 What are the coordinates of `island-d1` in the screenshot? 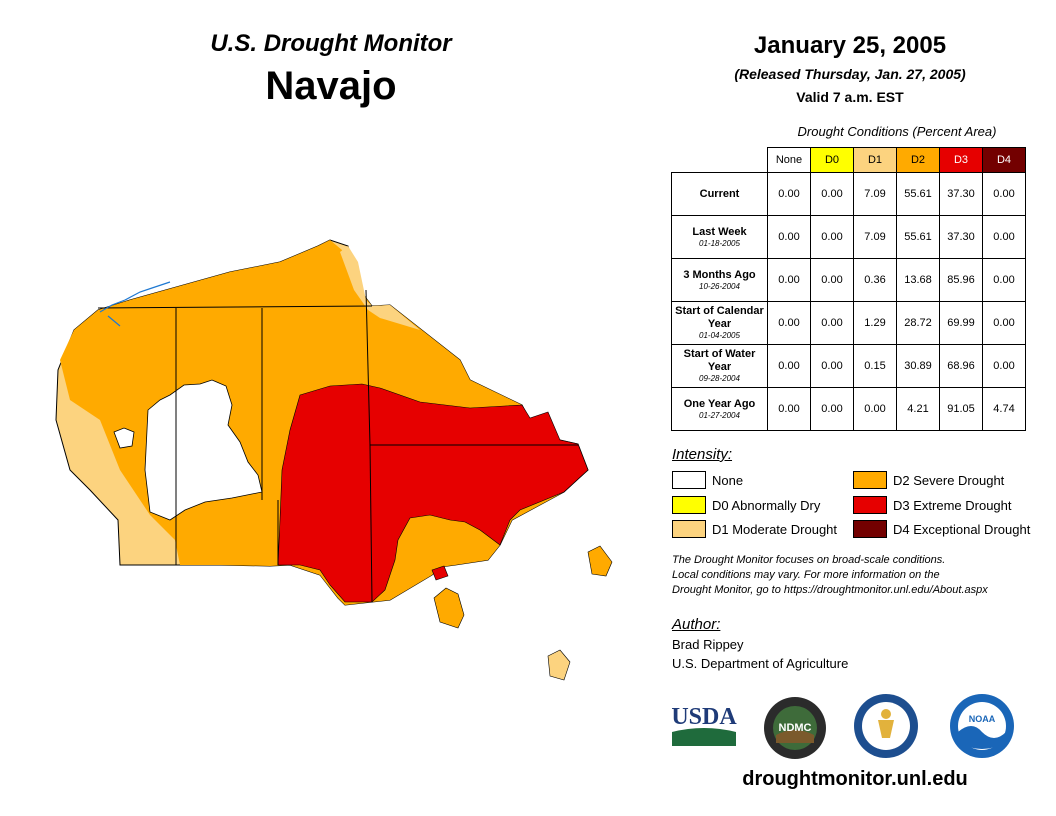 It's located at (559, 665).